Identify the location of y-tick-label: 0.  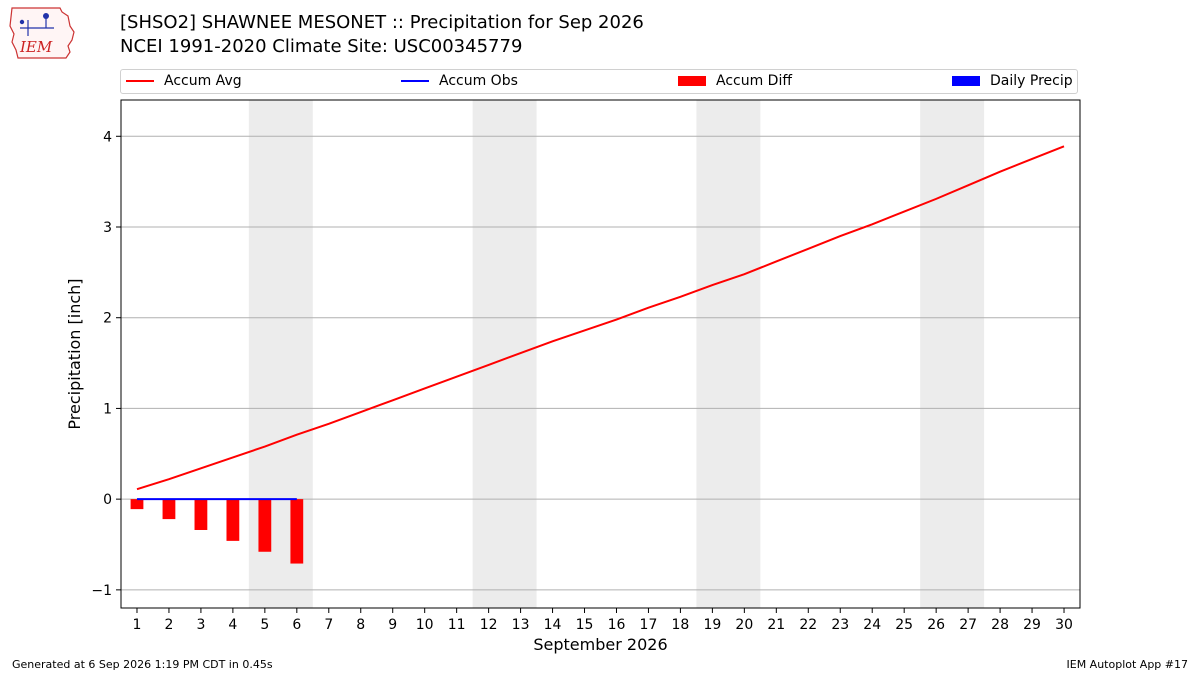
(107, 500).